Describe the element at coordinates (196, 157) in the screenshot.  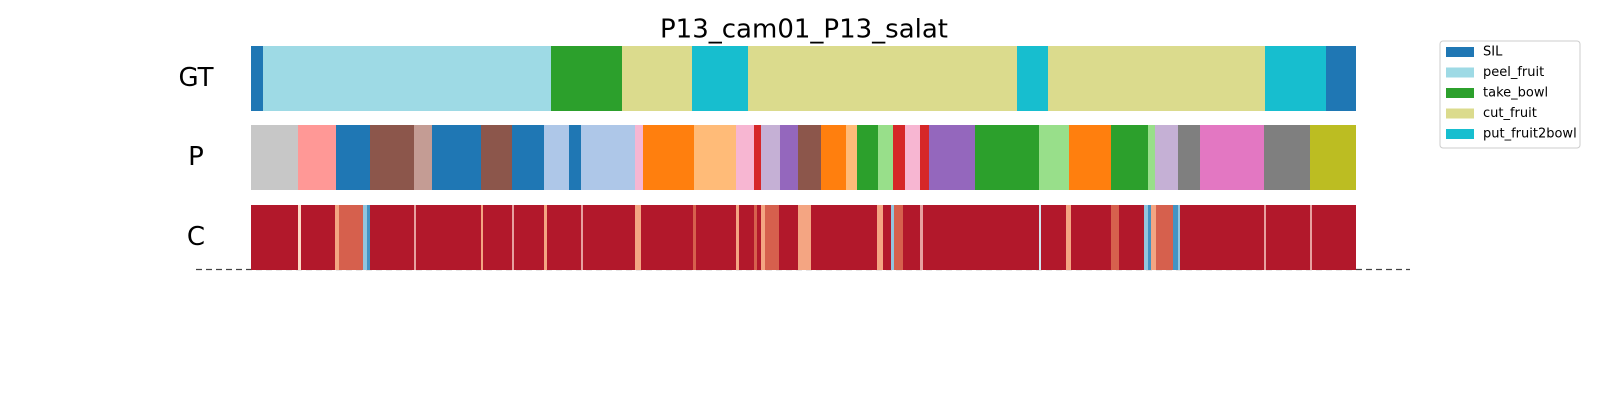
I see `row-label: P` at that location.